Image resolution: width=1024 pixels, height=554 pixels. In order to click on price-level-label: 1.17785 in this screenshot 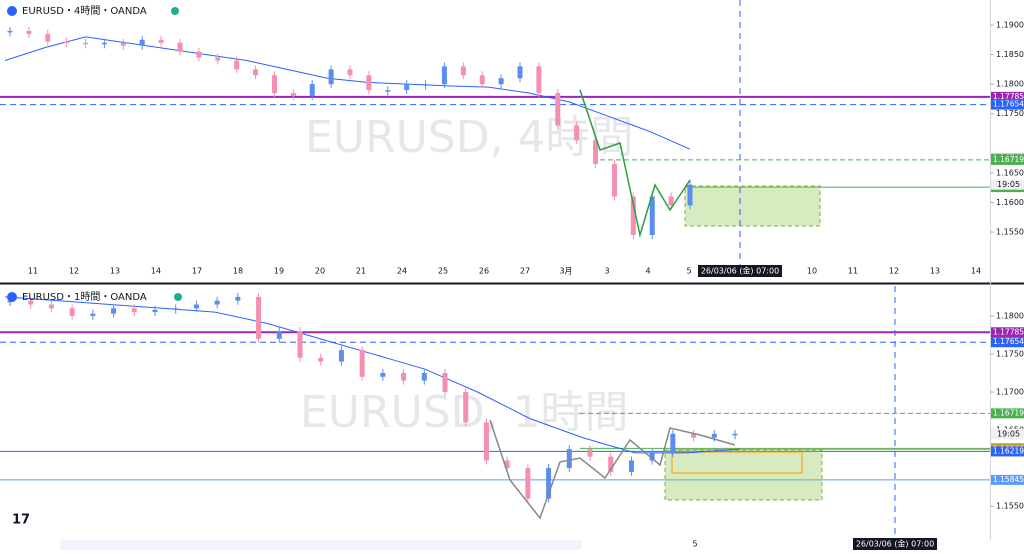, I will do `click(1008, 96)`.